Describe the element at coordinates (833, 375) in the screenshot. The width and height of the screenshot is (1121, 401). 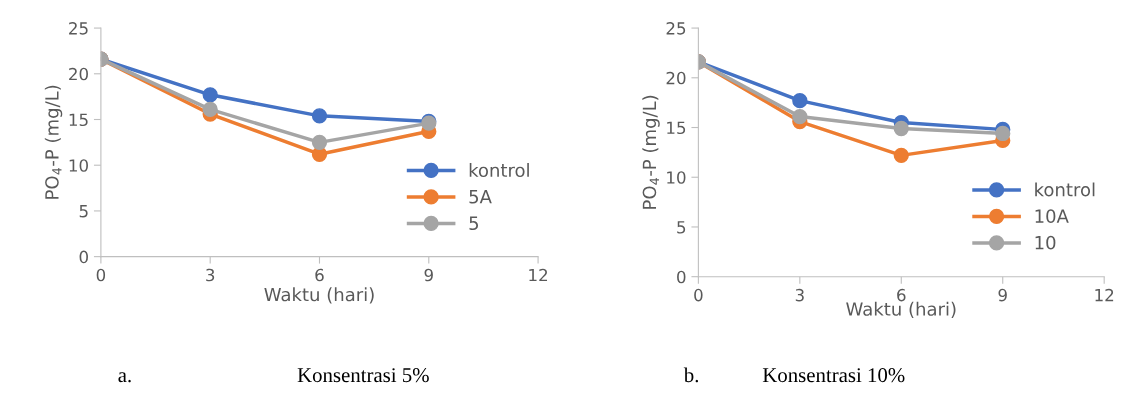
I see `text: Konsentrasi 10%` at that location.